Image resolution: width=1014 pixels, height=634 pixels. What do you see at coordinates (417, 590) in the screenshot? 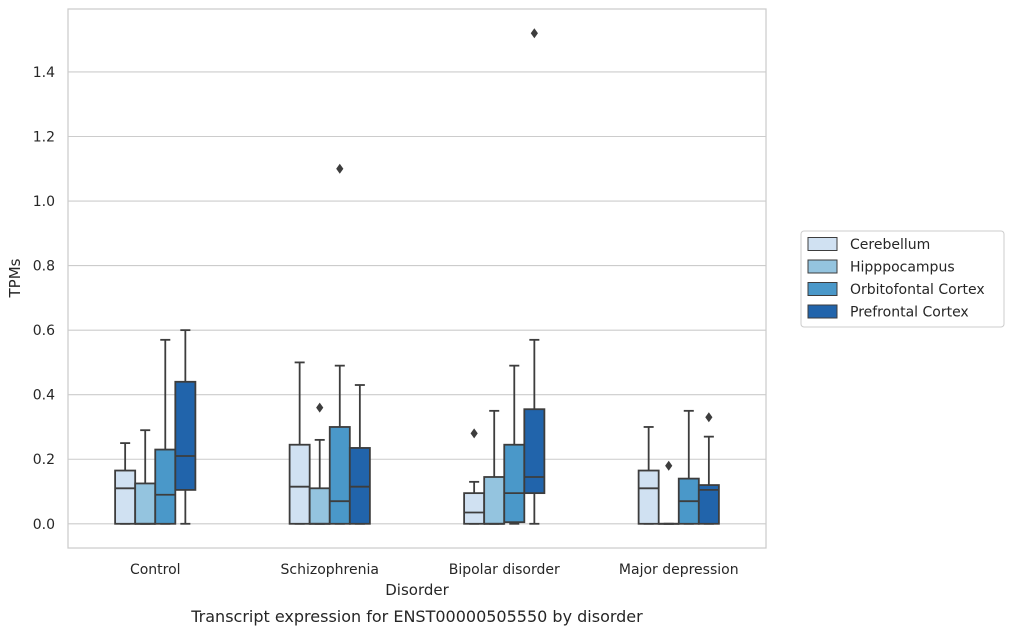
I see `x-axis-title: Disorder` at bounding box center [417, 590].